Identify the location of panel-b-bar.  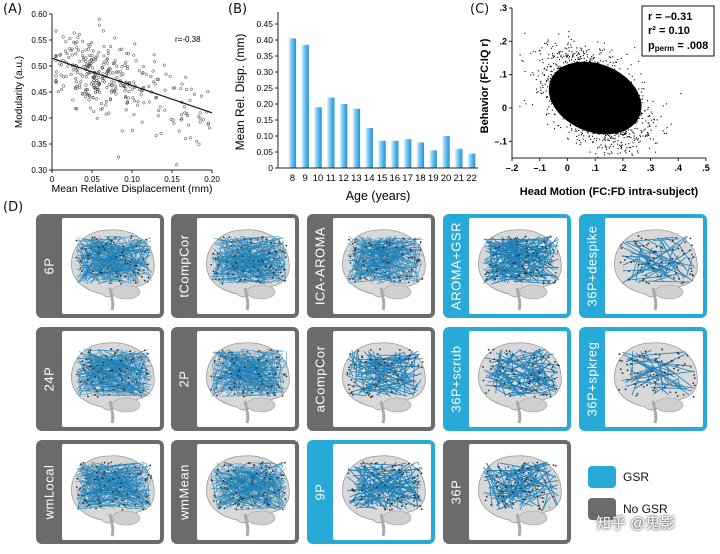
(433, 159).